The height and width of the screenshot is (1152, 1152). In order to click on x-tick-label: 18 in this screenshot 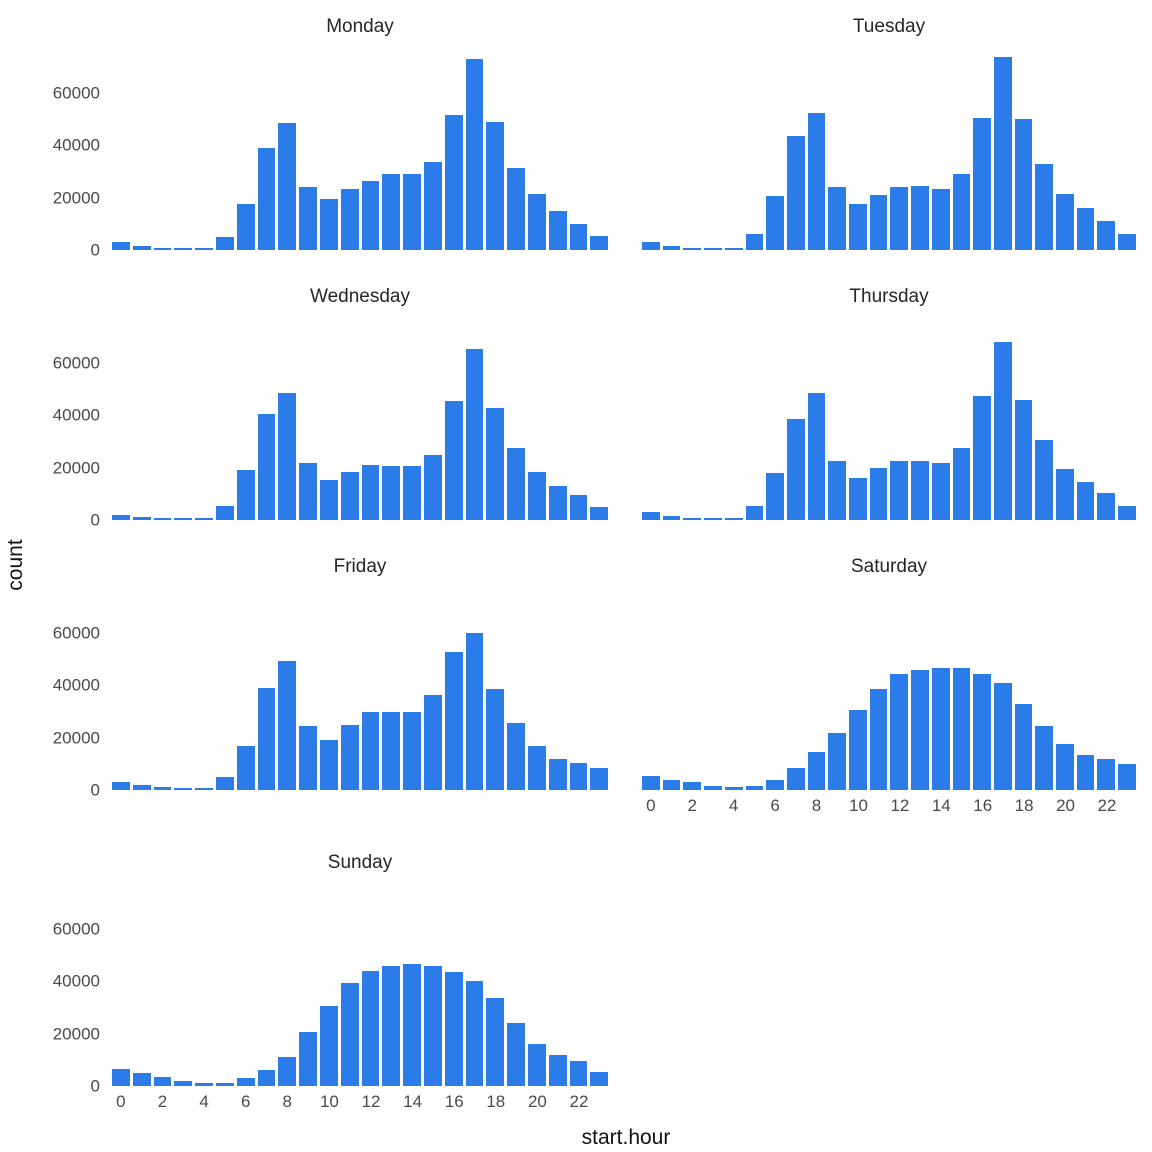, I will do `click(496, 1101)`.